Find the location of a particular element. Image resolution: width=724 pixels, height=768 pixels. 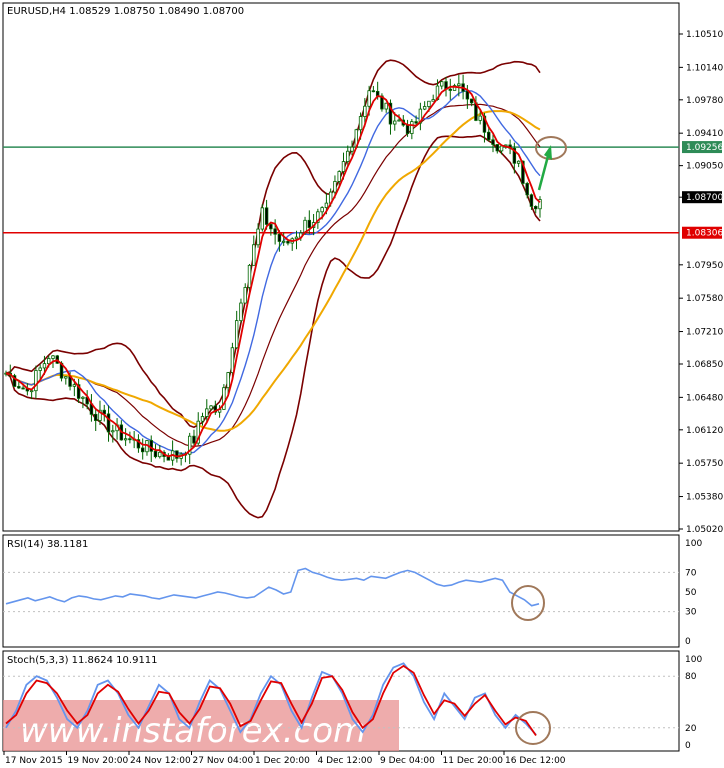

price-axis-tick-label: 1.09410 is located at coordinates (704, 134).